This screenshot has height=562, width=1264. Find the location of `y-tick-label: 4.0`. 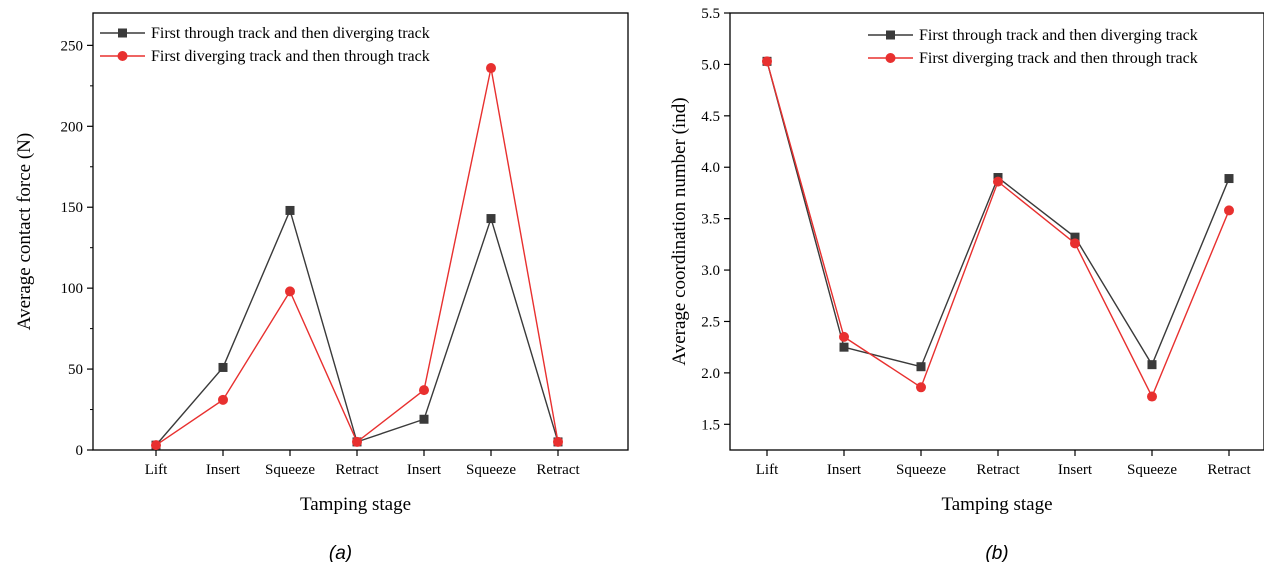

y-tick-label: 4.0 is located at coordinates (710, 168).